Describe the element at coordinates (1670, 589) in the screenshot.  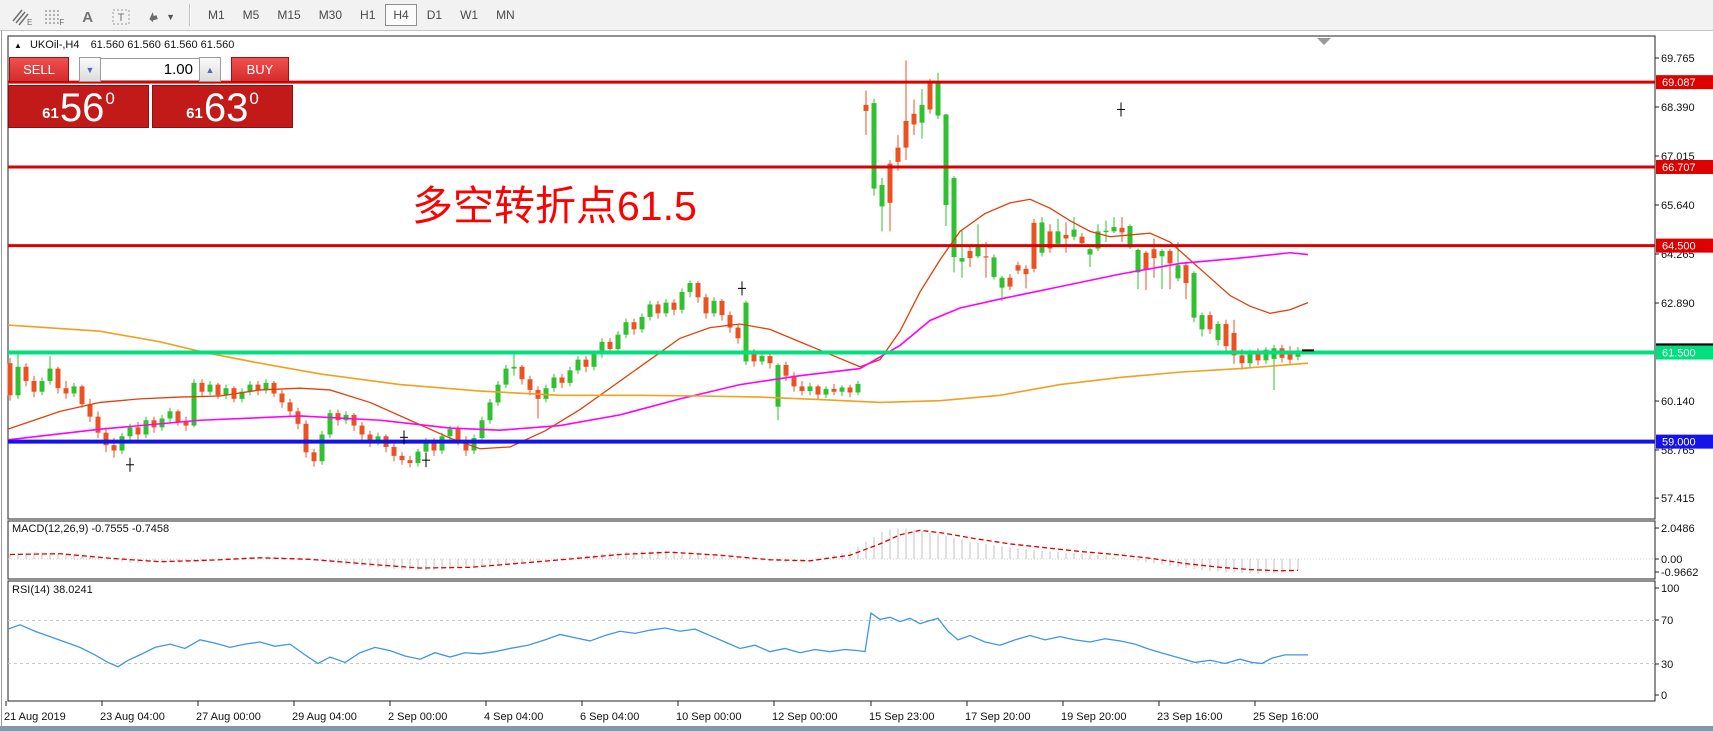
I see `svg-text: 100` at that location.